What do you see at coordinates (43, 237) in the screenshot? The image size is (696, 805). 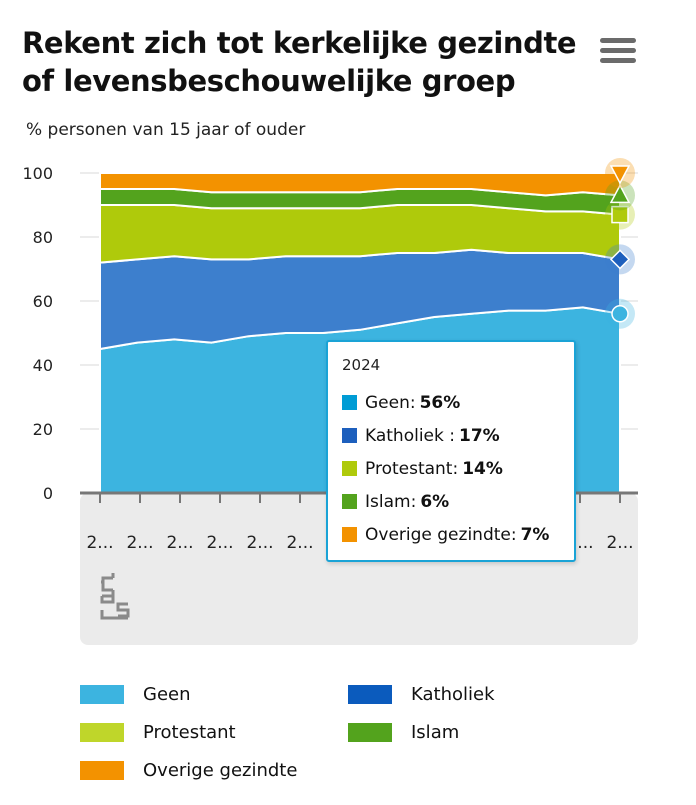 I see `y-tick-label: 80` at bounding box center [43, 237].